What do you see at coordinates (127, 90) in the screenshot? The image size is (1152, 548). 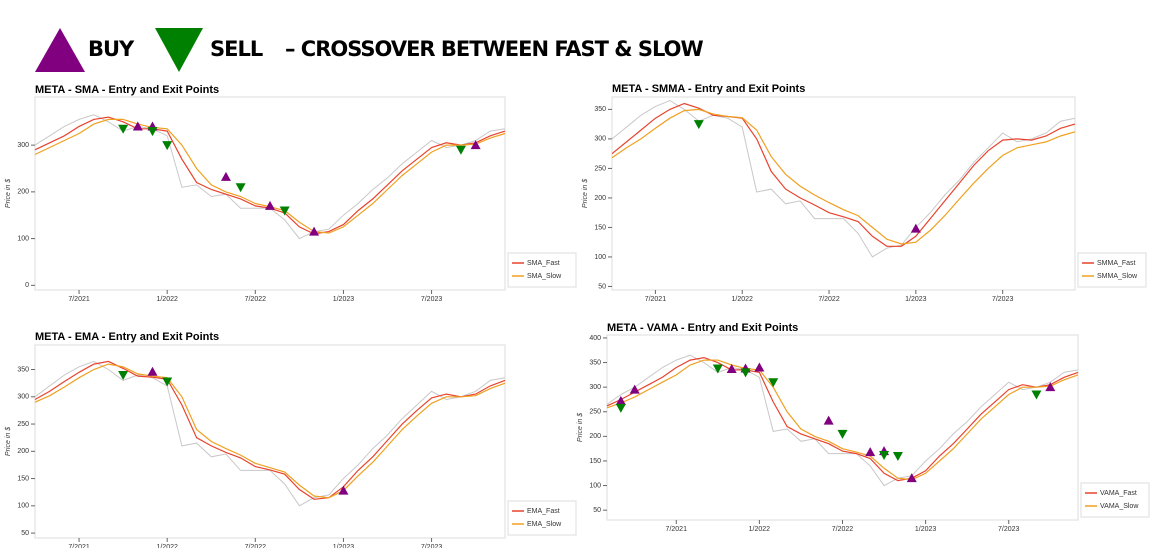 I see `chart-title: META - SMA - Entry and Exit Points` at bounding box center [127, 90].